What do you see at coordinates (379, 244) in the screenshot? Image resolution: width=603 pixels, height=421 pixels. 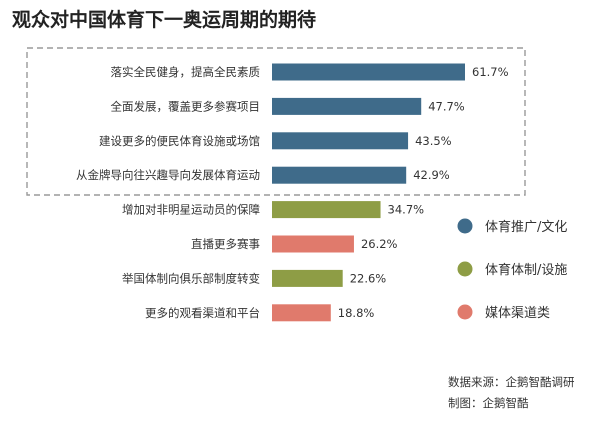 I see `value-label: 26.2%` at bounding box center [379, 244].